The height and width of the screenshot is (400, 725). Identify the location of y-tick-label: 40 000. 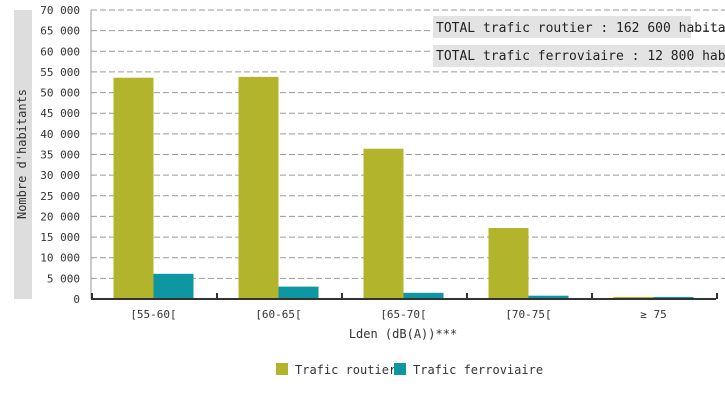
(60, 134).